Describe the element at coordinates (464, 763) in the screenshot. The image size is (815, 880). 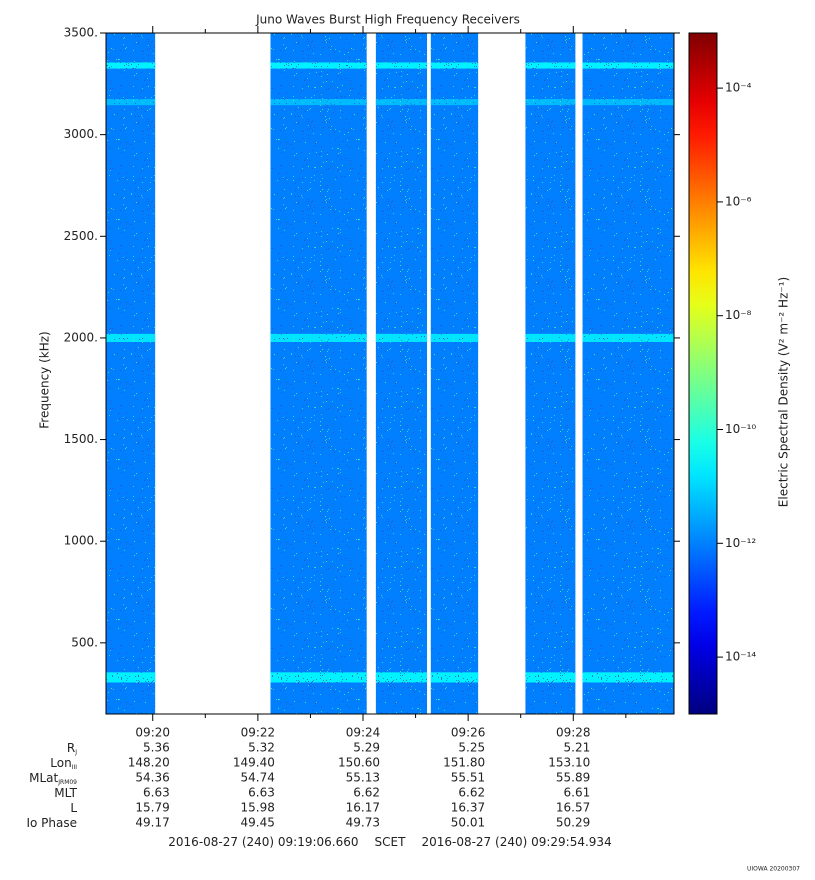
I see `ephemeris-value: 151.80` at that location.